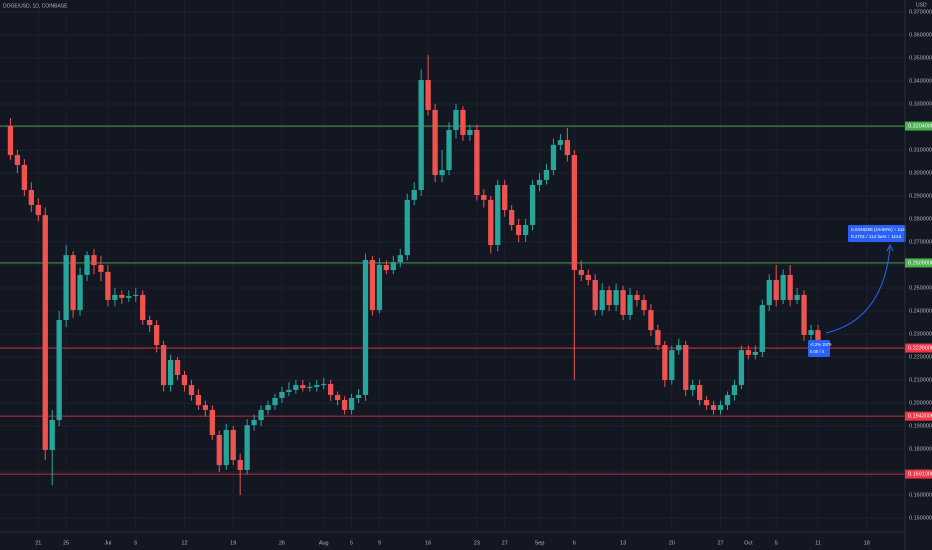 The height and width of the screenshot is (550, 932). Describe the element at coordinates (920, 348) in the screenshot. I see `level-label: 0.2239000` at that location.